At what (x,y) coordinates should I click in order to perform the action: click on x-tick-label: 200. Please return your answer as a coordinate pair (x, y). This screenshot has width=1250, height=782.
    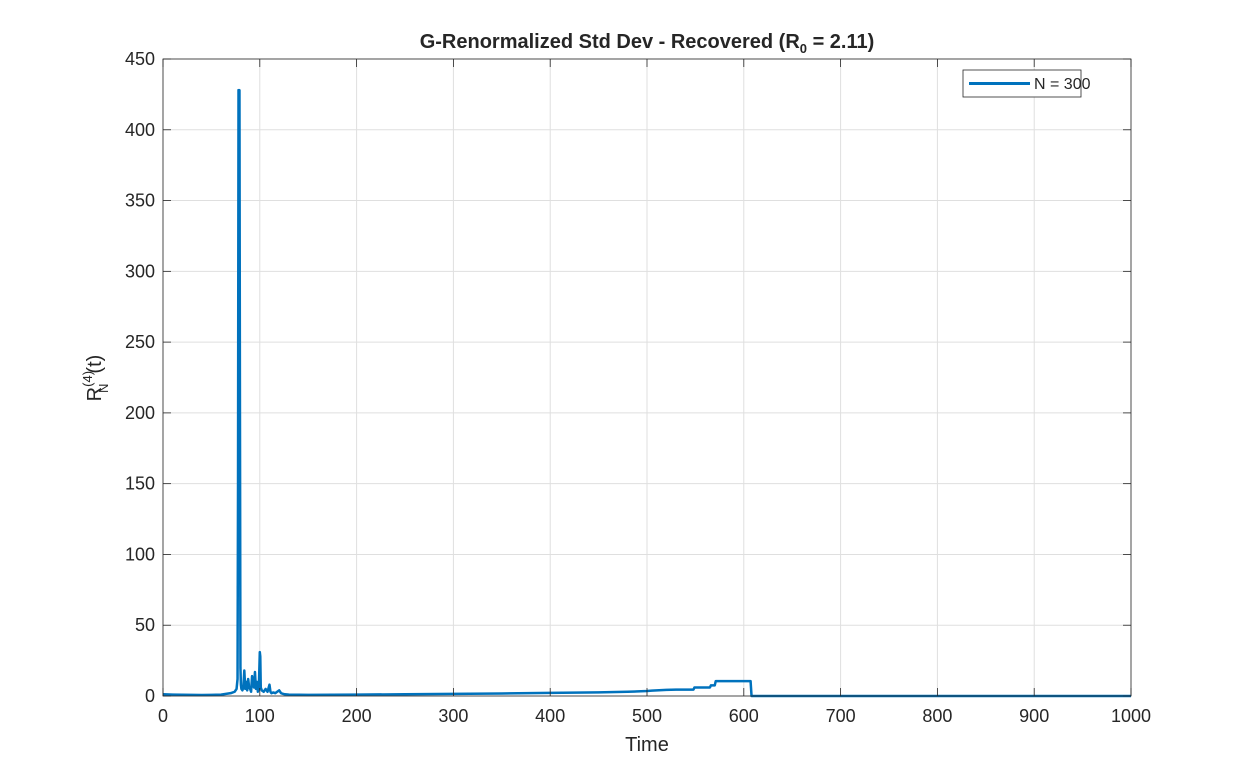
    Looking at the image, I should click on (357, 716).